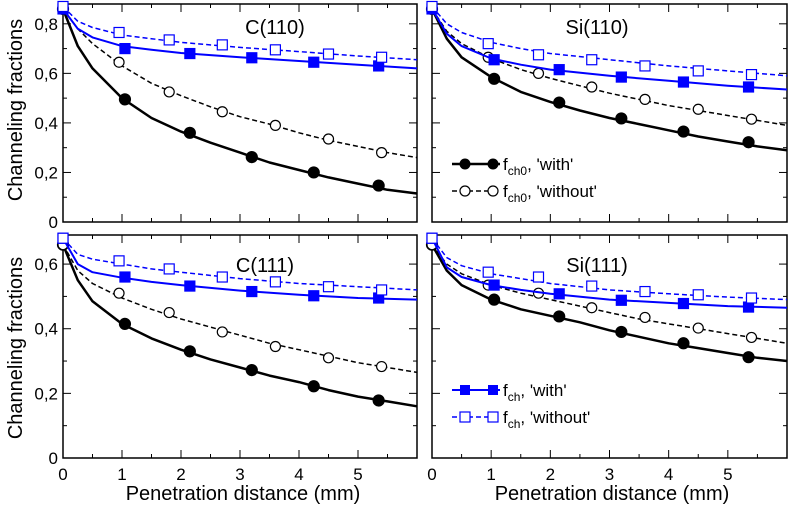 This screenshot has height=508, width=793. What do you see at coordinates (465, 191) in the screenshot?
I see `legend-marker-fch0-without` at bounding box center [465, 191].